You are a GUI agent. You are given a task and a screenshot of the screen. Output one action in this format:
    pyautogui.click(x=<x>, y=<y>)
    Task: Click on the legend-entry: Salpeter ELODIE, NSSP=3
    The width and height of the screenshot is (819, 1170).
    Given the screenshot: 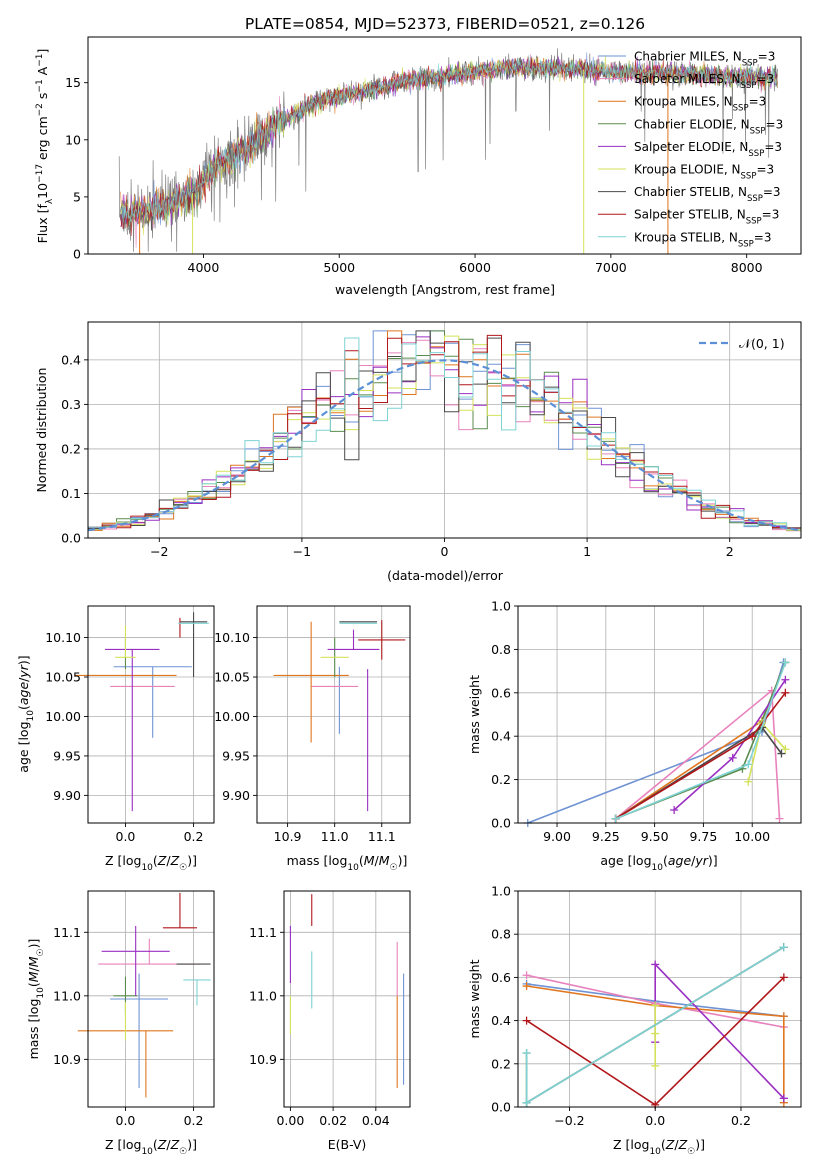 What is the action you would take?
    pyautogui.click(x=708, y=149)
    